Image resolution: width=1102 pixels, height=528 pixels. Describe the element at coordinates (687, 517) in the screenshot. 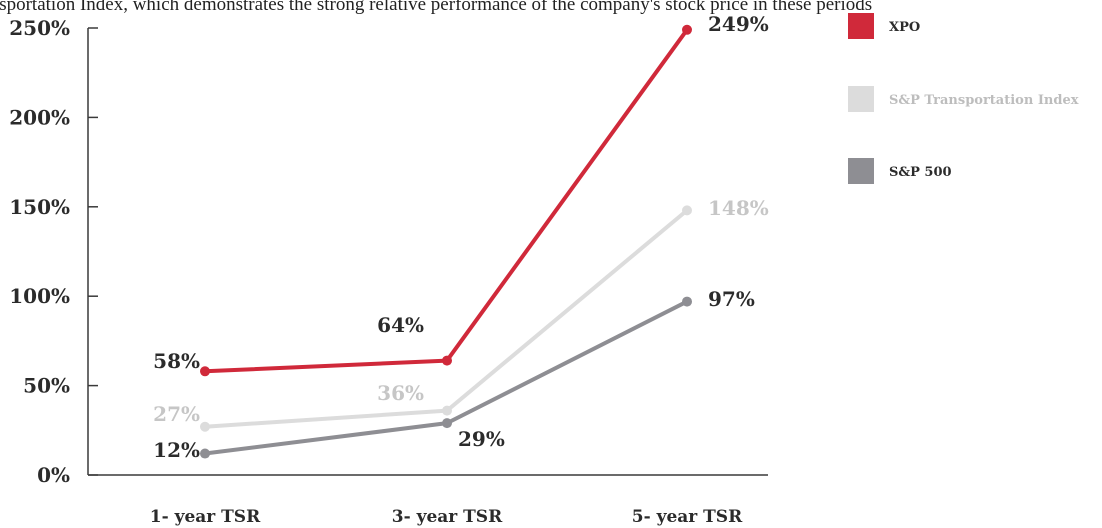

I see `x-tick-label: 5- year TSR` at that location.